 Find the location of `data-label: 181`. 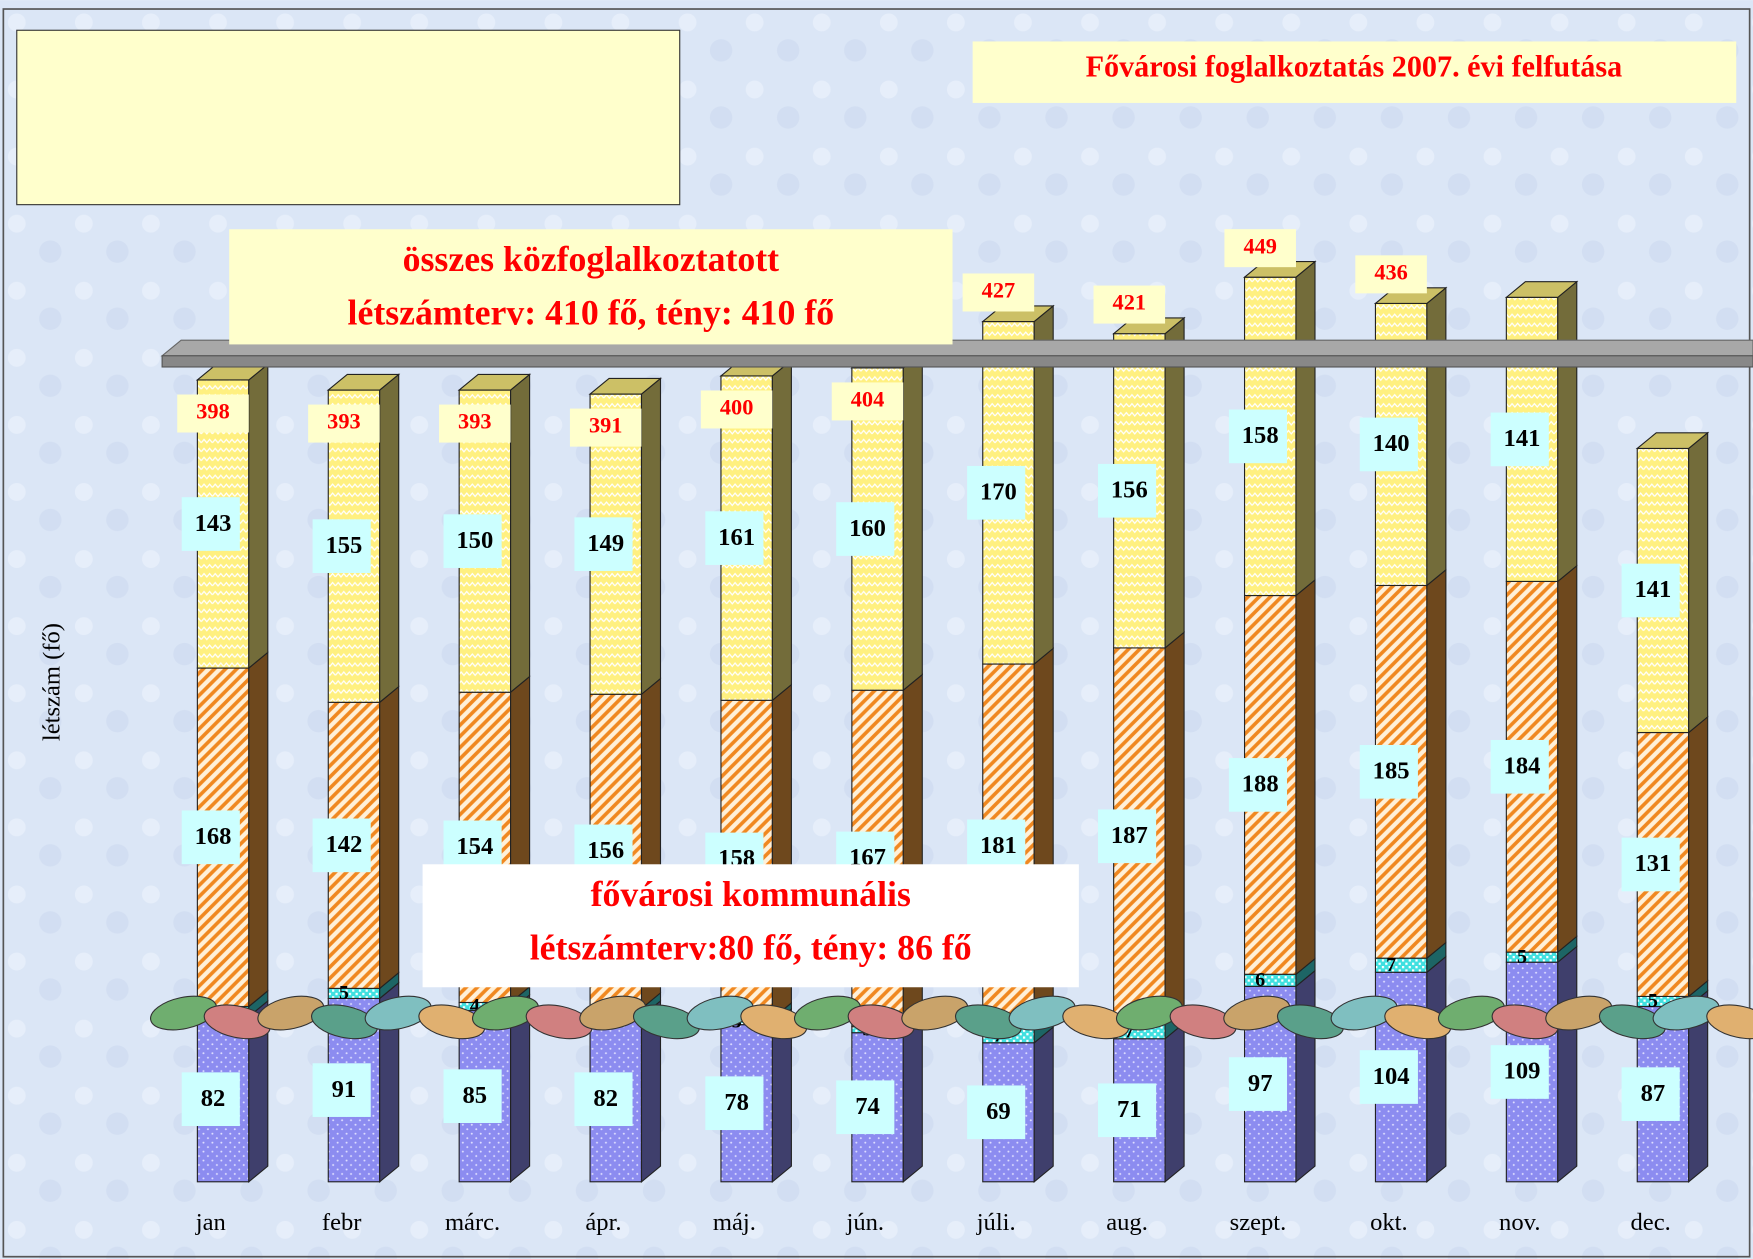

data-label: 181 is located at coordinates (996, 846).